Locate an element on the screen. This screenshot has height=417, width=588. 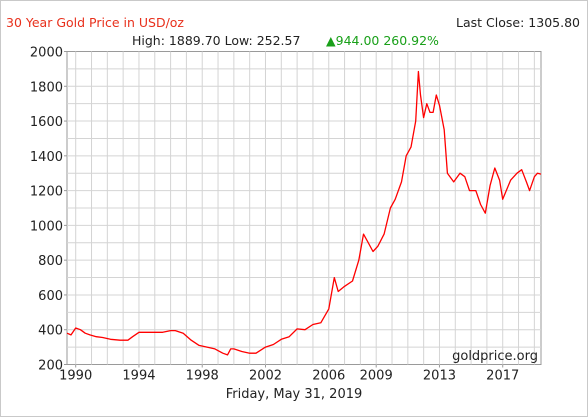
y-tick-label: 1800 is located at coordinates (46, 87).